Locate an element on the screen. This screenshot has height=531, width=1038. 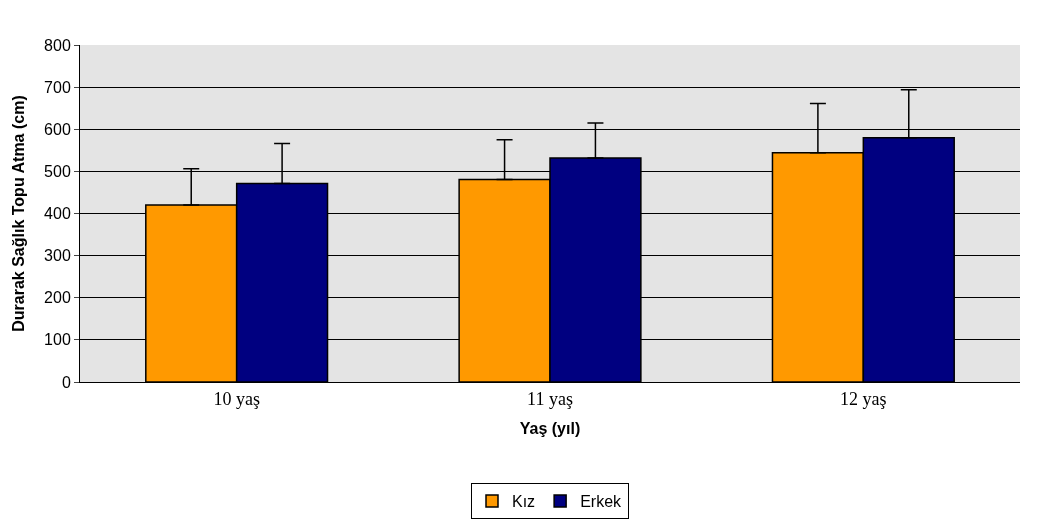
y-tick-label: 500 is located at coordinates (57, 171).